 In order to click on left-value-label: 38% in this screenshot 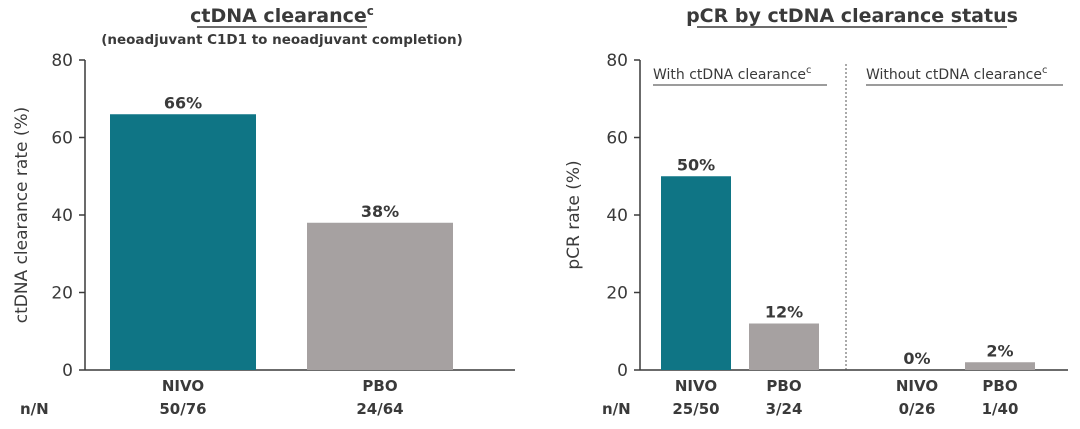, I will do `click(380, 211)`.